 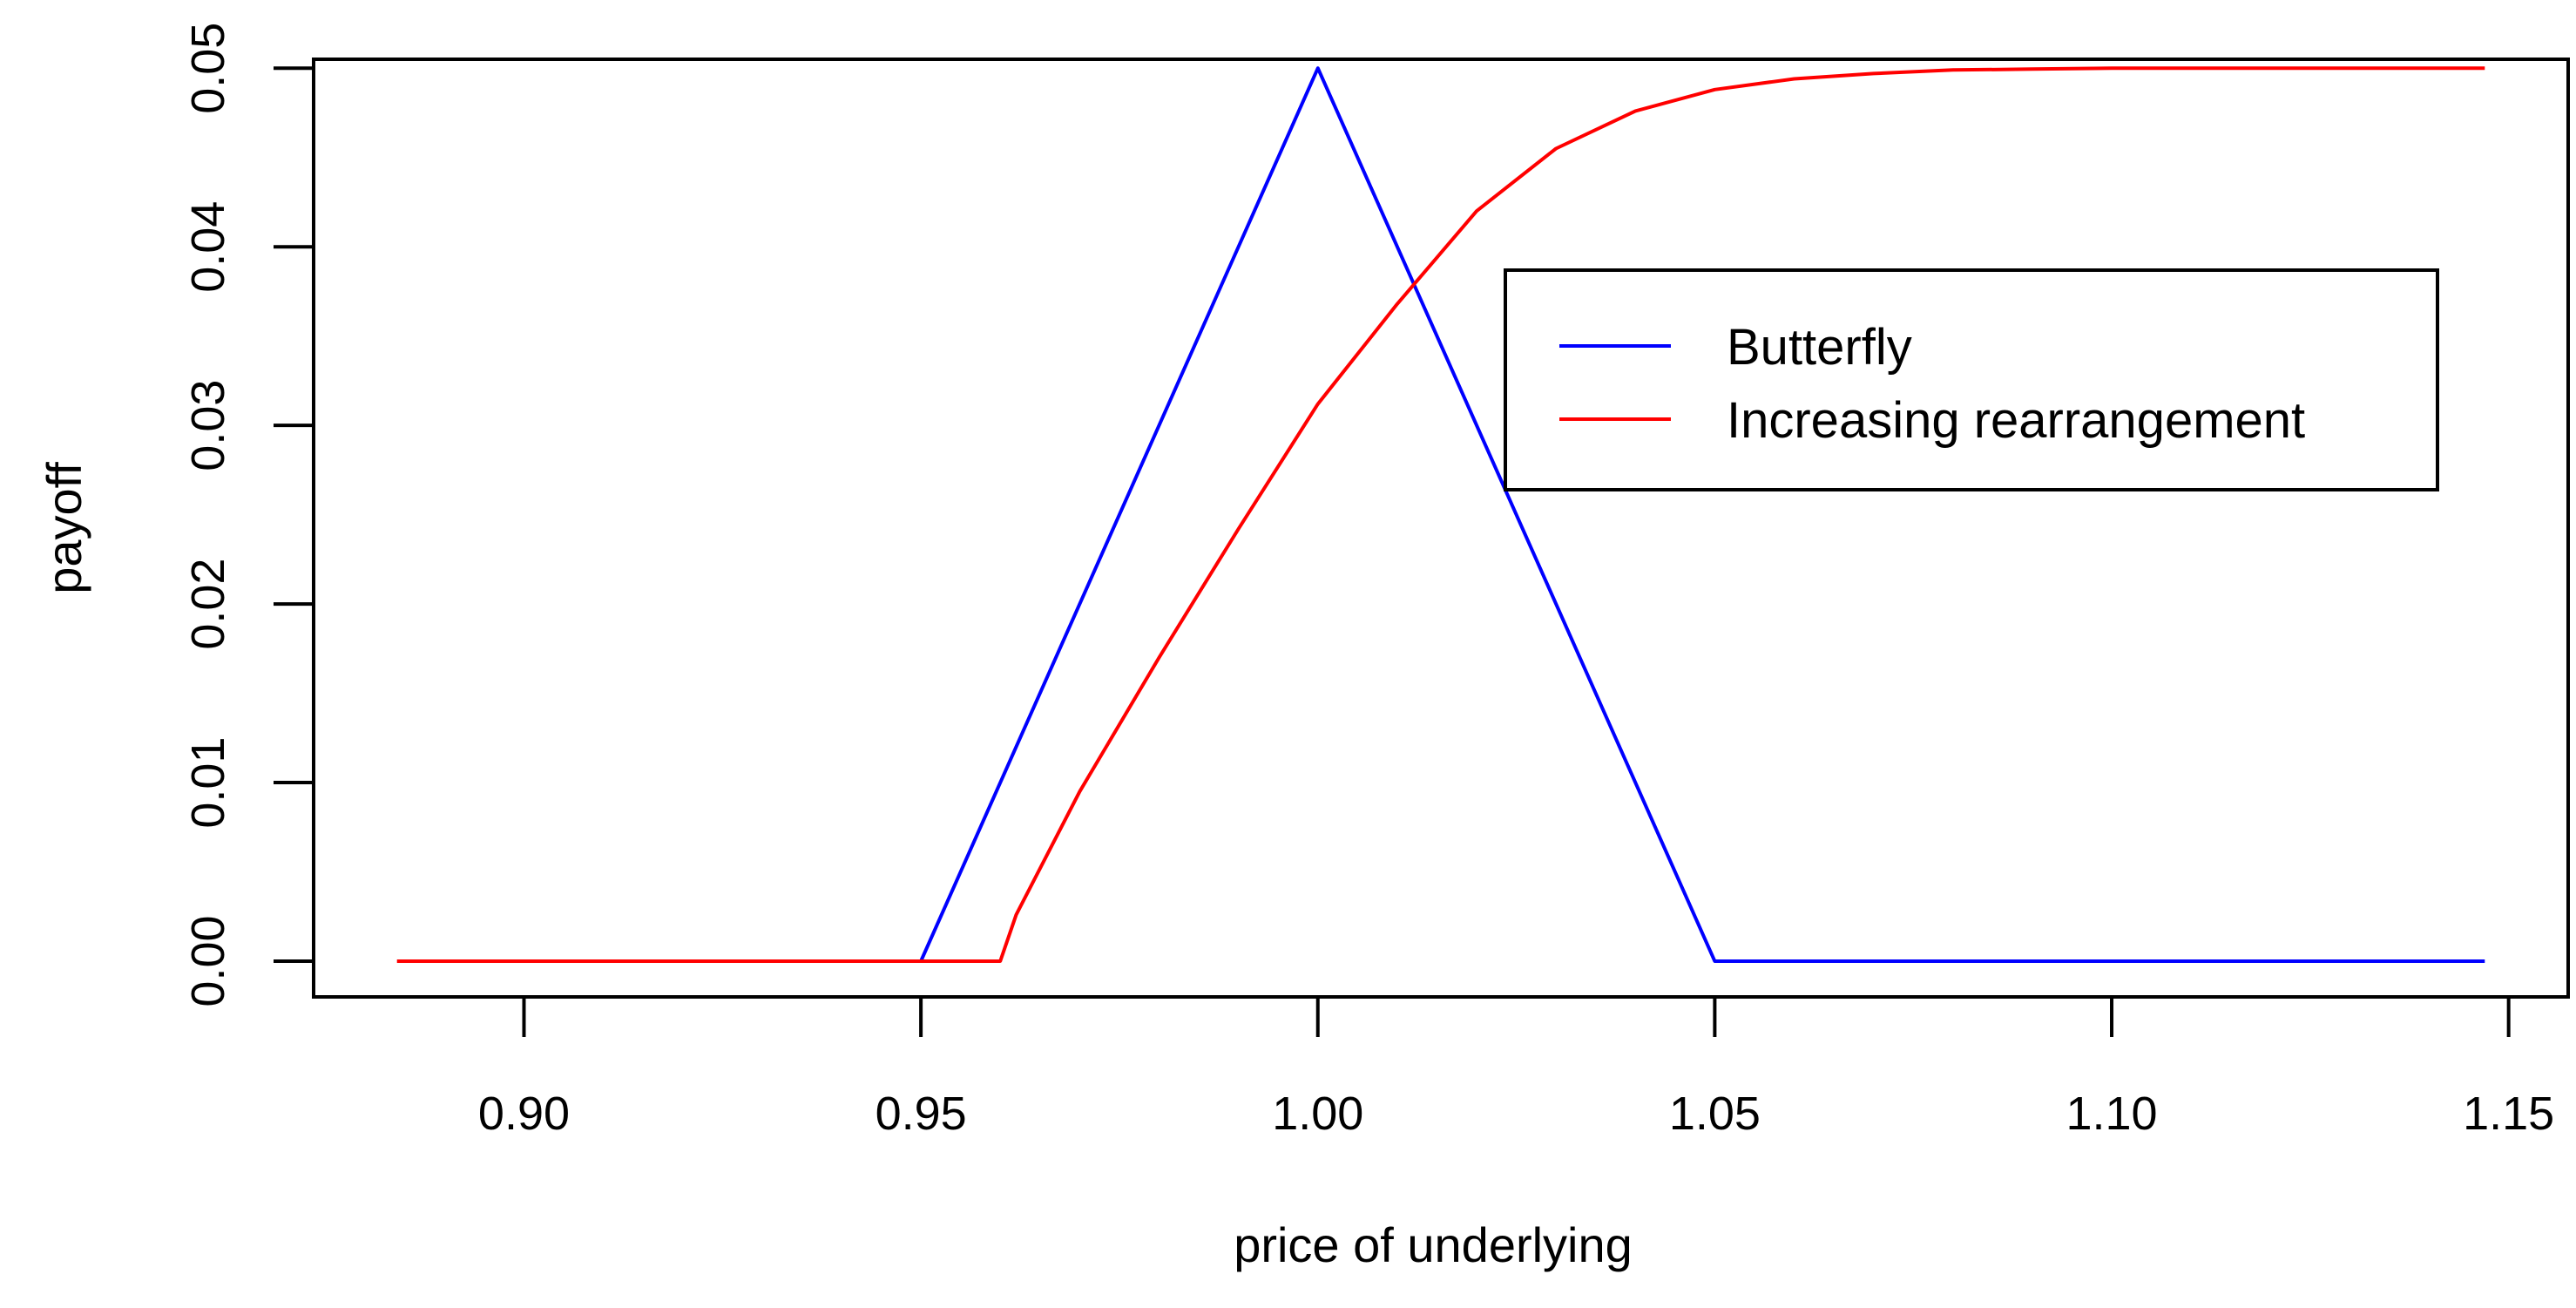 What do you see at coordinates (524, 1114) in the screenshot?
I see `x-tick-label: 0.90` at bounding box center [524, 1114].